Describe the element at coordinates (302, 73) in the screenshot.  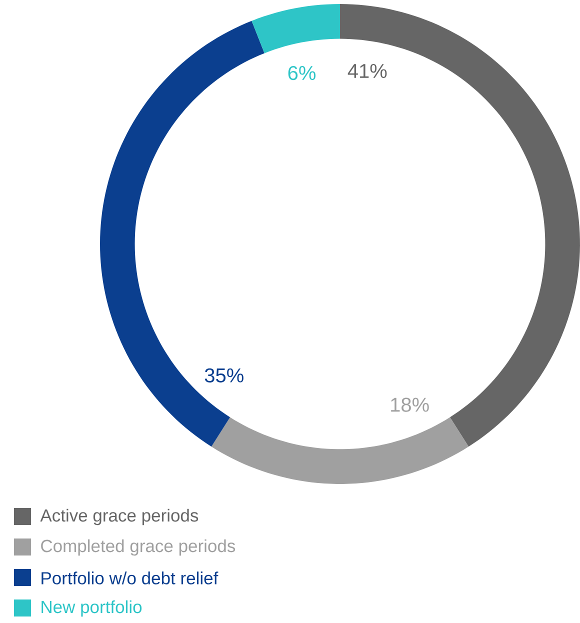
I see `data-label: 6%` at that location.